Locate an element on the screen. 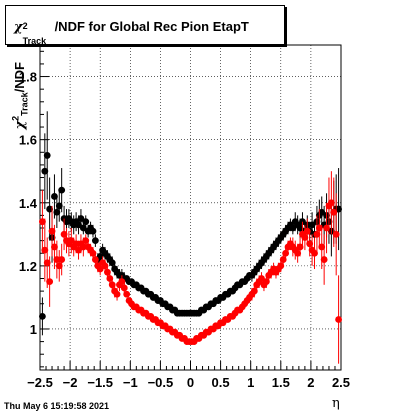 This screenshot has width=400, height=414. y-tick-label: 1.2 is located at coordinates (28, 266).